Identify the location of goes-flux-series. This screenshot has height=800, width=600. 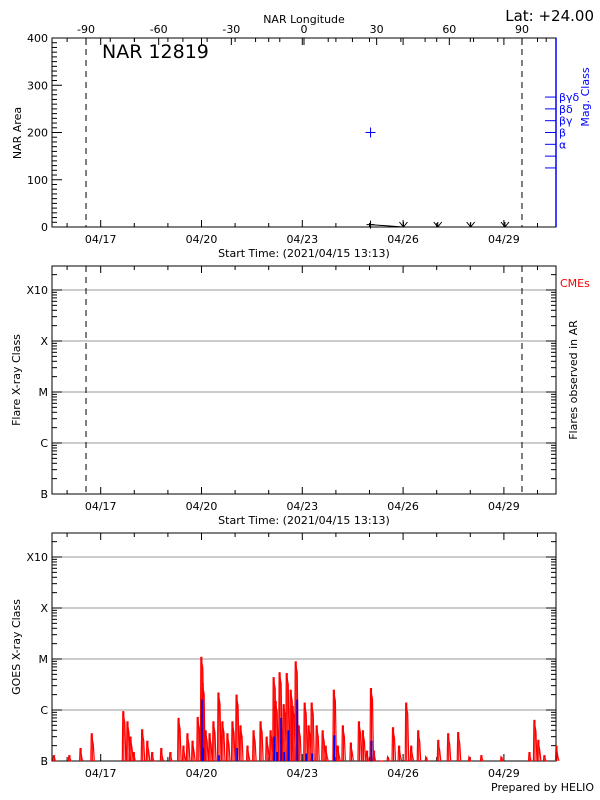
(306, 709).